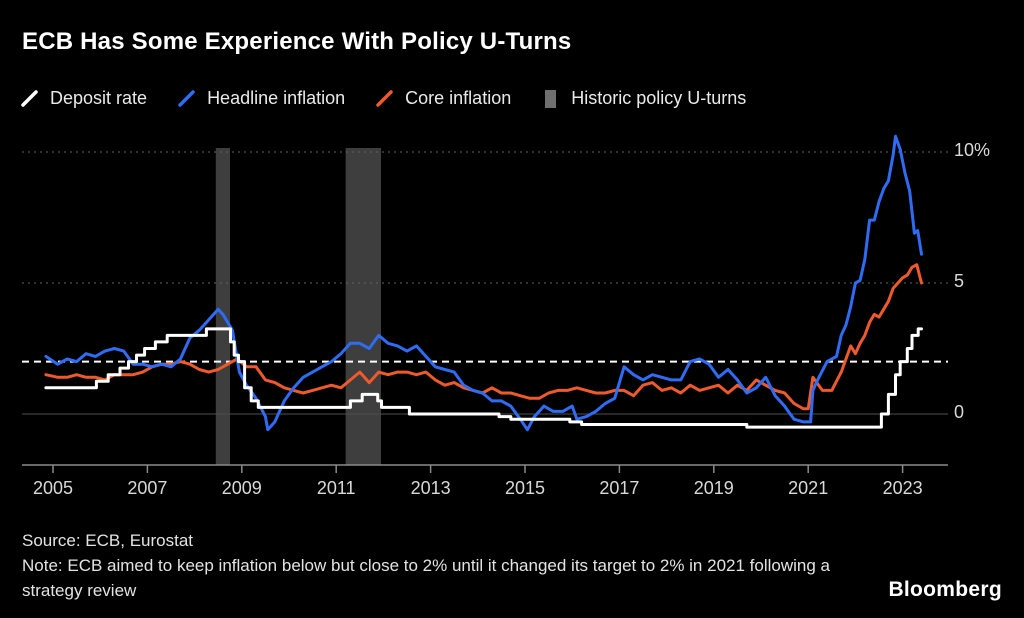 This screenshot has width=1024, height=618. I want to click on y-axis-label: 10%, so click(972, 150).